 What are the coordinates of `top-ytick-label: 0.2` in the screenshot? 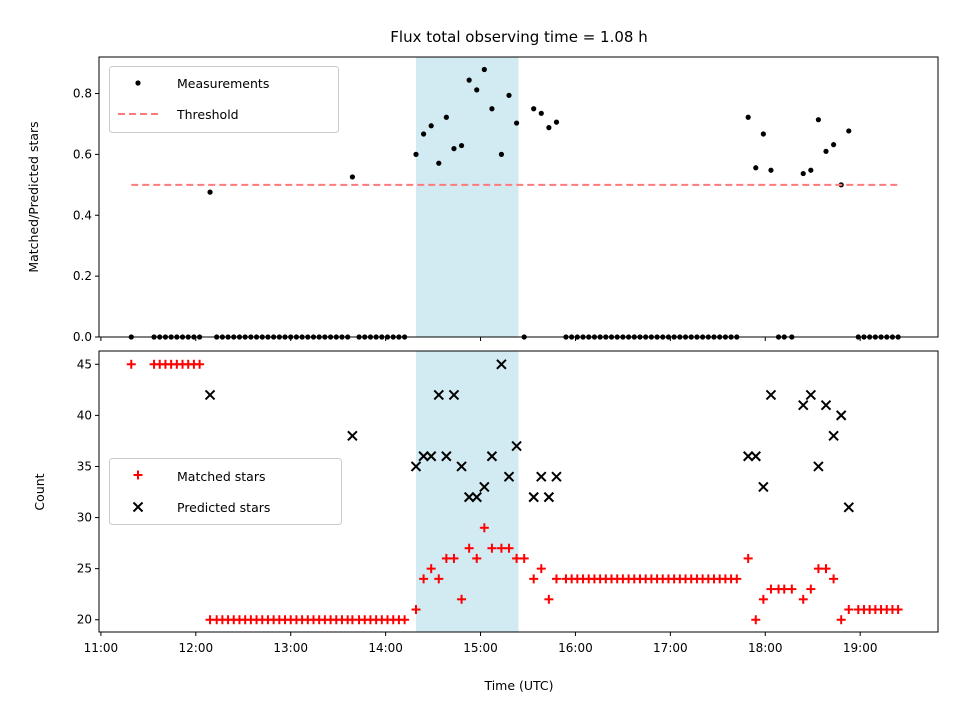 It's located at (82, 276).